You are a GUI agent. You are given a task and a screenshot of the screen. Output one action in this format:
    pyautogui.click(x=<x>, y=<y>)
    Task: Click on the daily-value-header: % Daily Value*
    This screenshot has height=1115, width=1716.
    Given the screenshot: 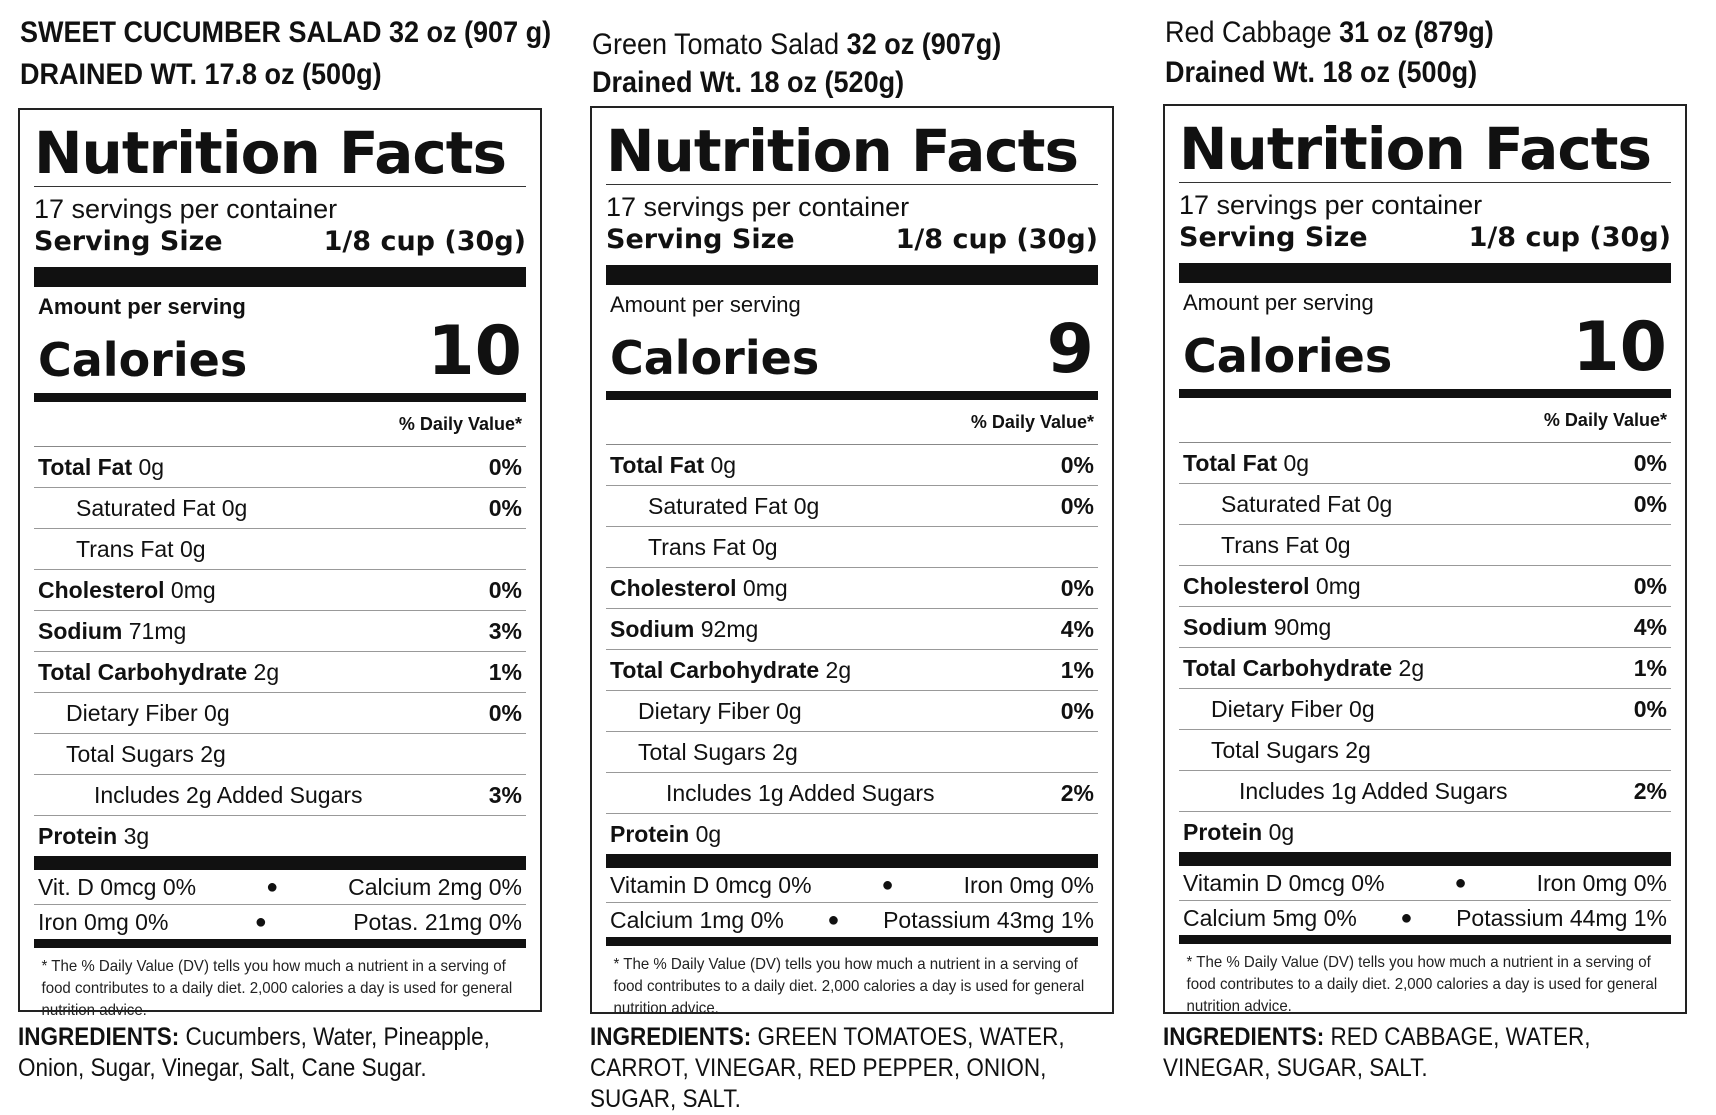 What is the action you would take?
    pyautogui.click(x=1425, y=420)
    